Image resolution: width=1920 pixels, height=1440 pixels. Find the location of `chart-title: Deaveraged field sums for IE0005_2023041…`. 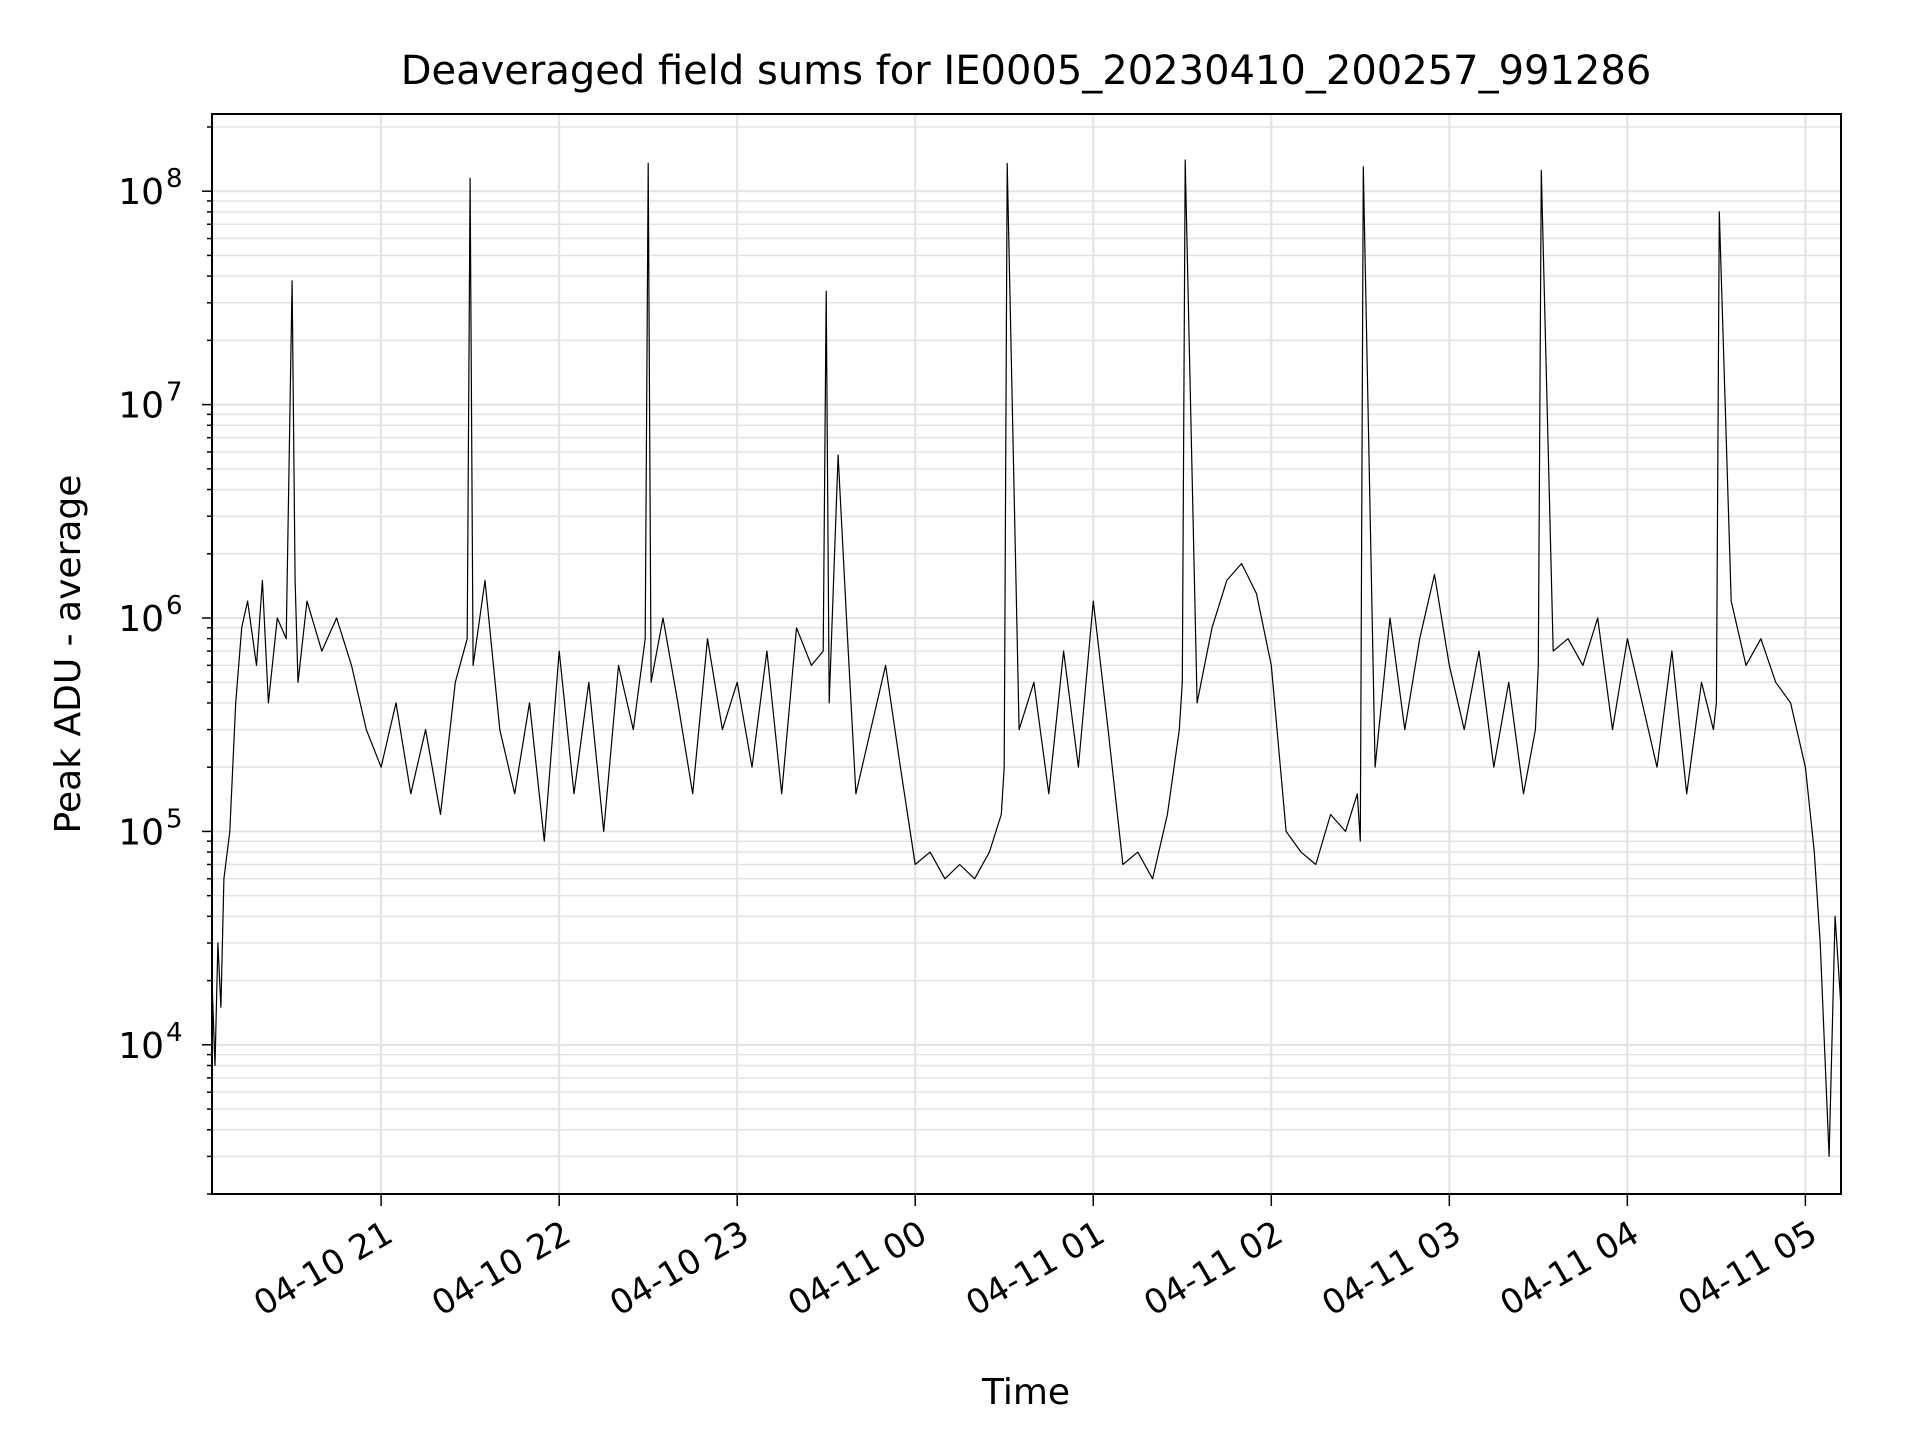

chart-title: Deaveraged field sums for IE0005_2023041… is located at coordinates (1026, 71).